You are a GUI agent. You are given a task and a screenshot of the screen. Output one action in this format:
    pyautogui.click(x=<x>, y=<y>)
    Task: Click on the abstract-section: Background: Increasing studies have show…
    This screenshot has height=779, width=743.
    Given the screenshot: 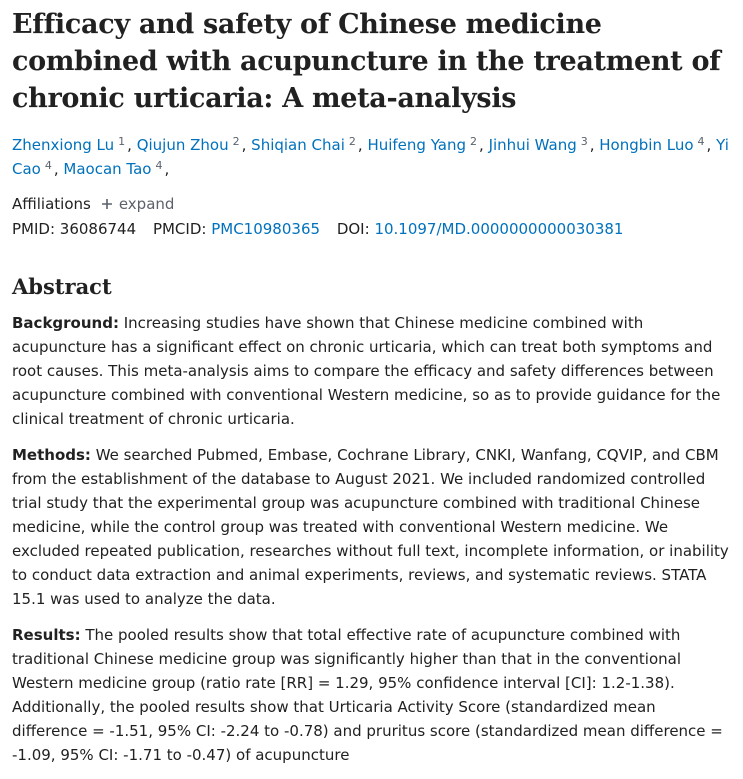 What is the action you would take?
    pyautogui.click(x=373, y=371)
    